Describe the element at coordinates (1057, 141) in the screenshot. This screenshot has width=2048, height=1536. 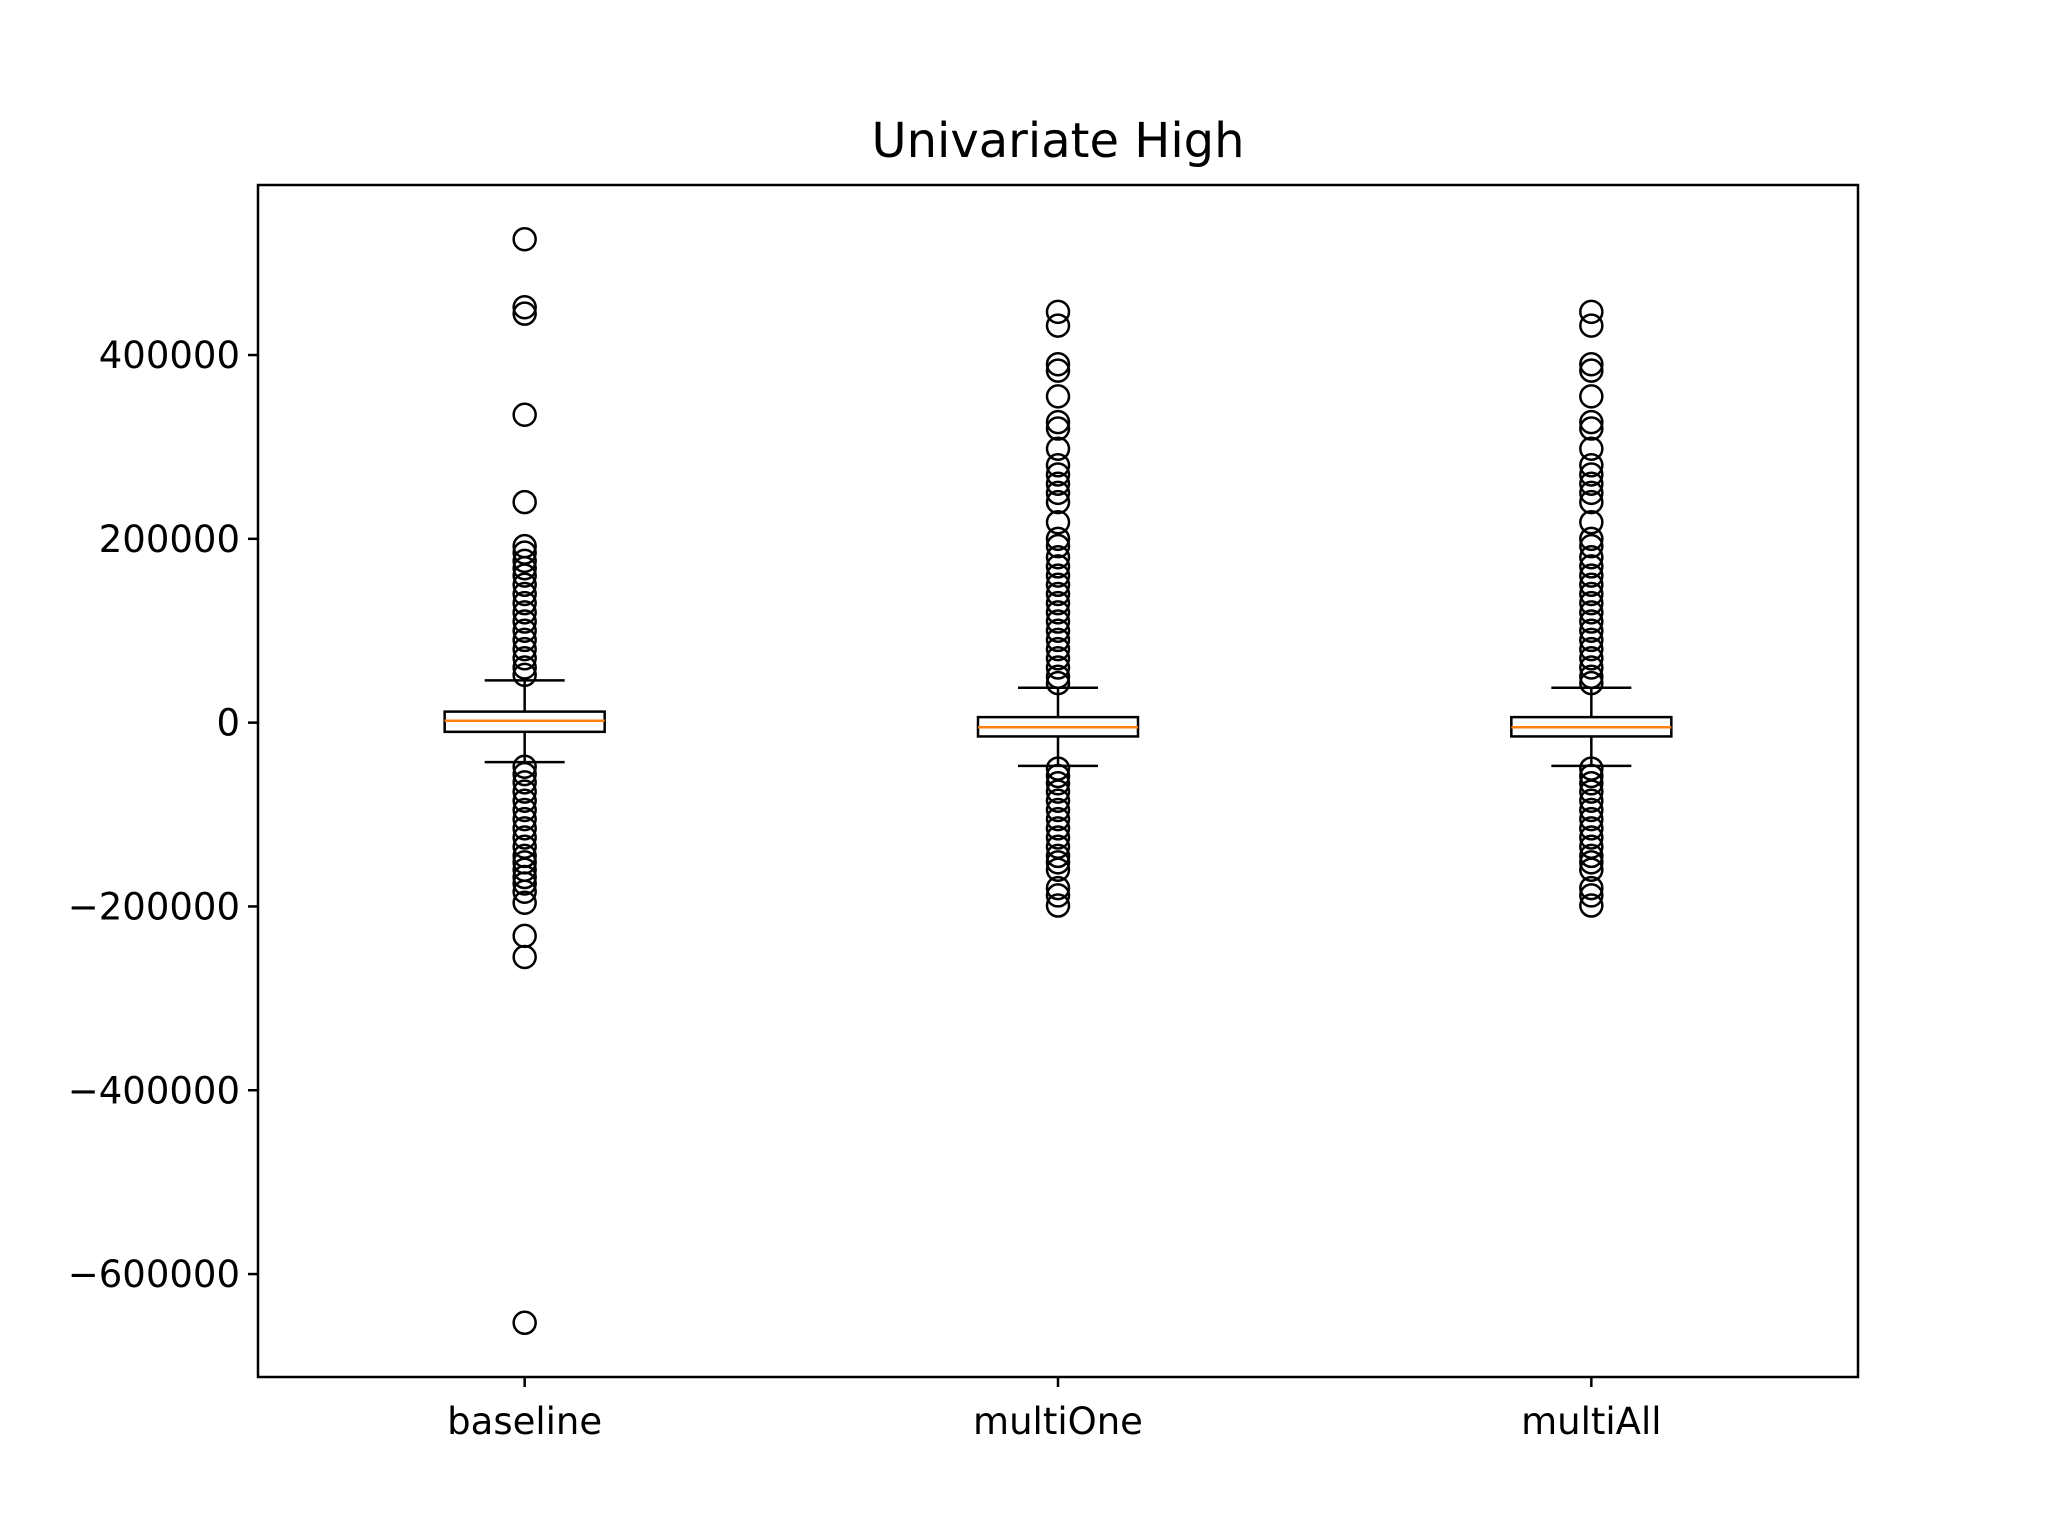
I see `chart-title: Univariate High` at that location.